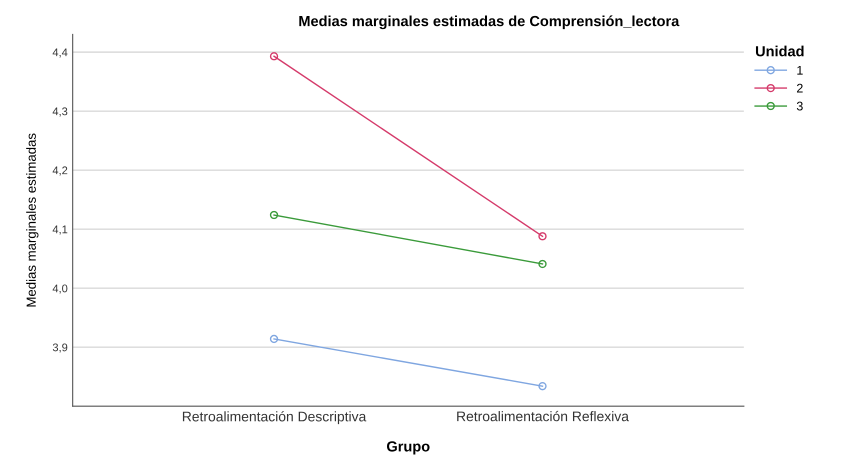 The height and width of the screenshot is (459, 855). Describe the element at coordinates (543, 416) in the screenshot. I see `x-tick-label: Retroalimentación Reflexiva` at that location.